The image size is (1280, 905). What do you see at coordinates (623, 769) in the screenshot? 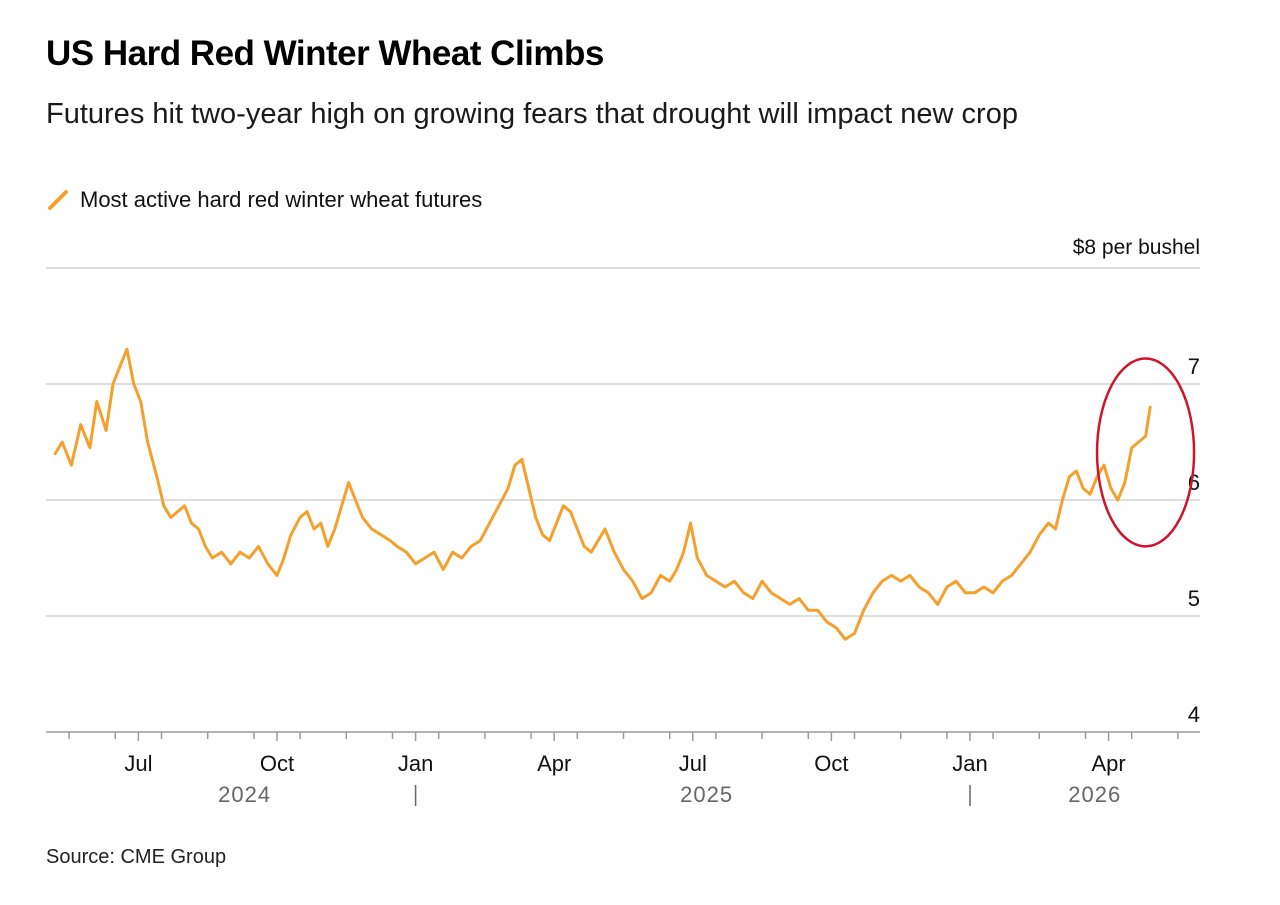
I see `x-axis: Jul Oct Jan Apr Jul Oct Jan Apr 2024 2025 2026` at bounding box center [623, 769].